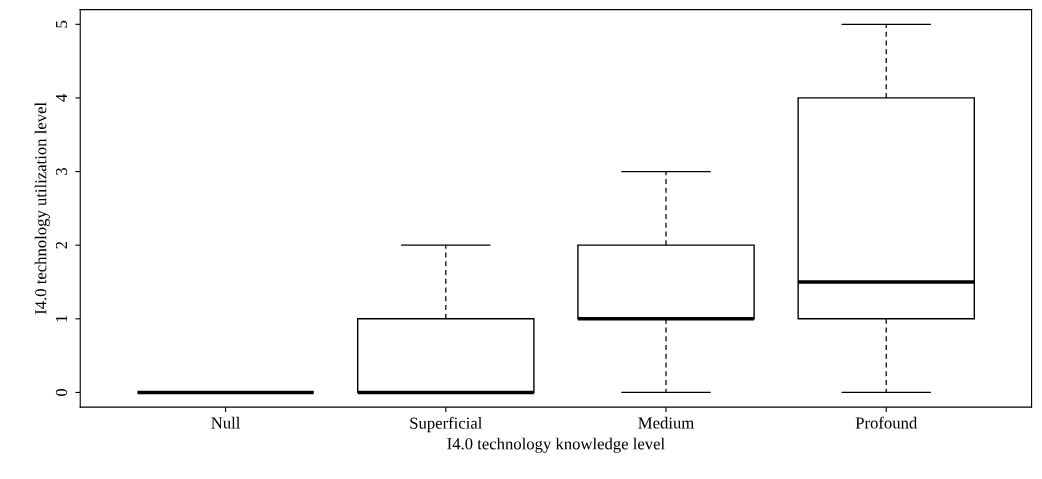  Describe the element at coordinates (556, 445) in the screenshot. I see `x-axis-title: I4.0 technology knowledge level` at that location.